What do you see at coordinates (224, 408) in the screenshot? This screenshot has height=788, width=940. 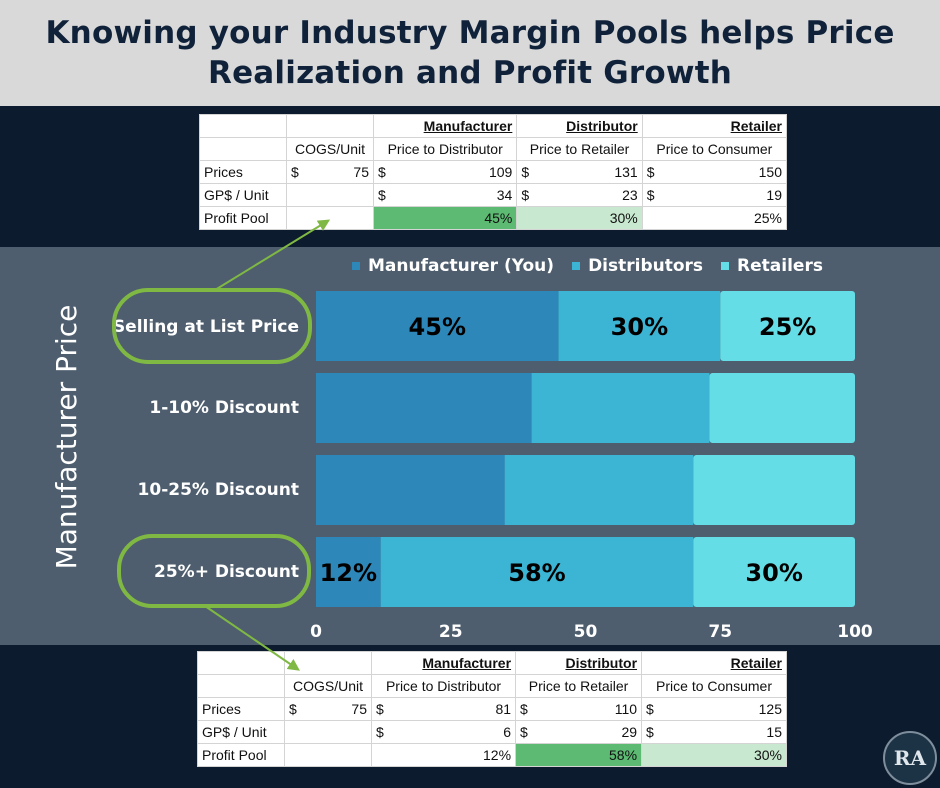 I see `category-label: 1-10% Discount` at bounding box center [224, 408].